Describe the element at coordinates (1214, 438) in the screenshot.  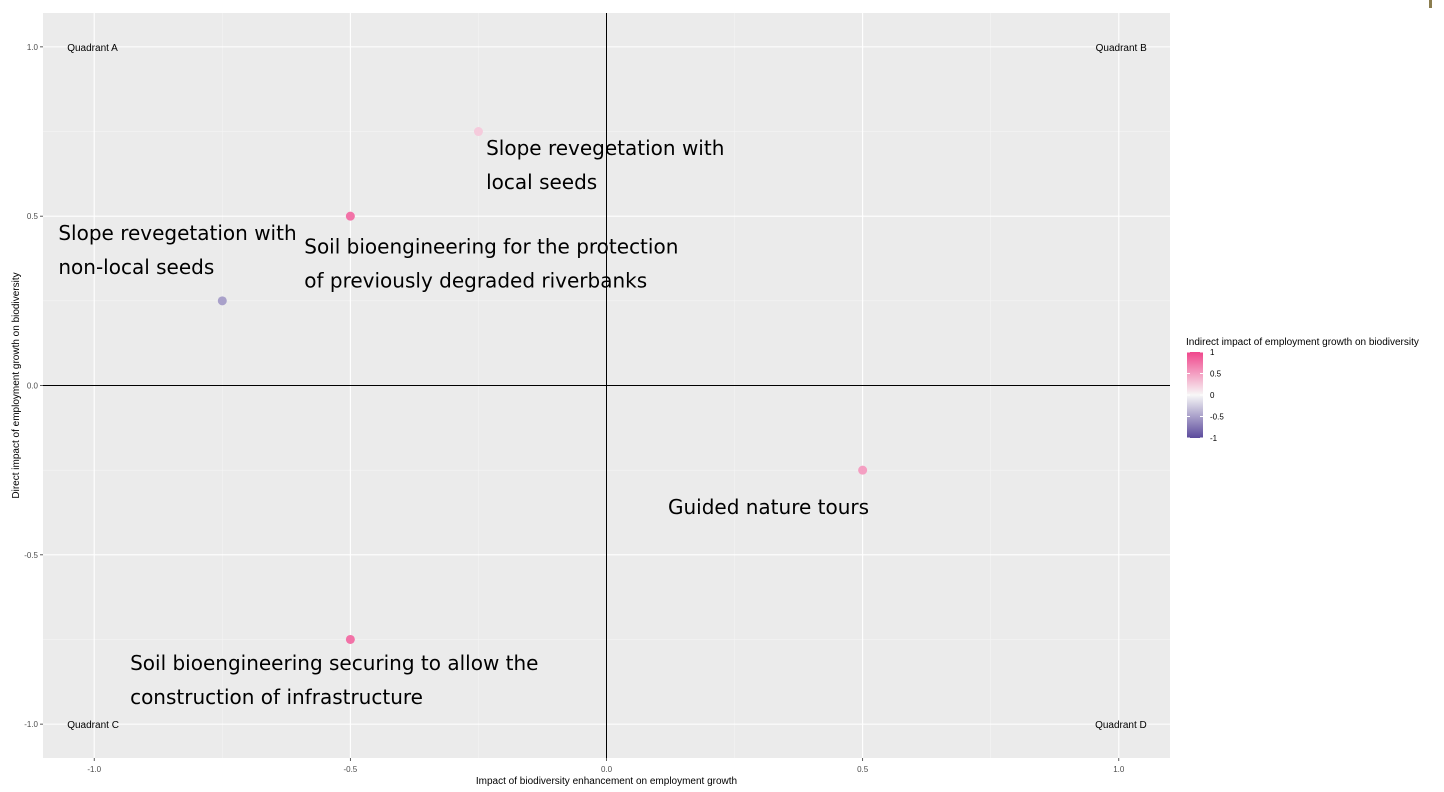
I see `legend-tick-label: -1` at that location.